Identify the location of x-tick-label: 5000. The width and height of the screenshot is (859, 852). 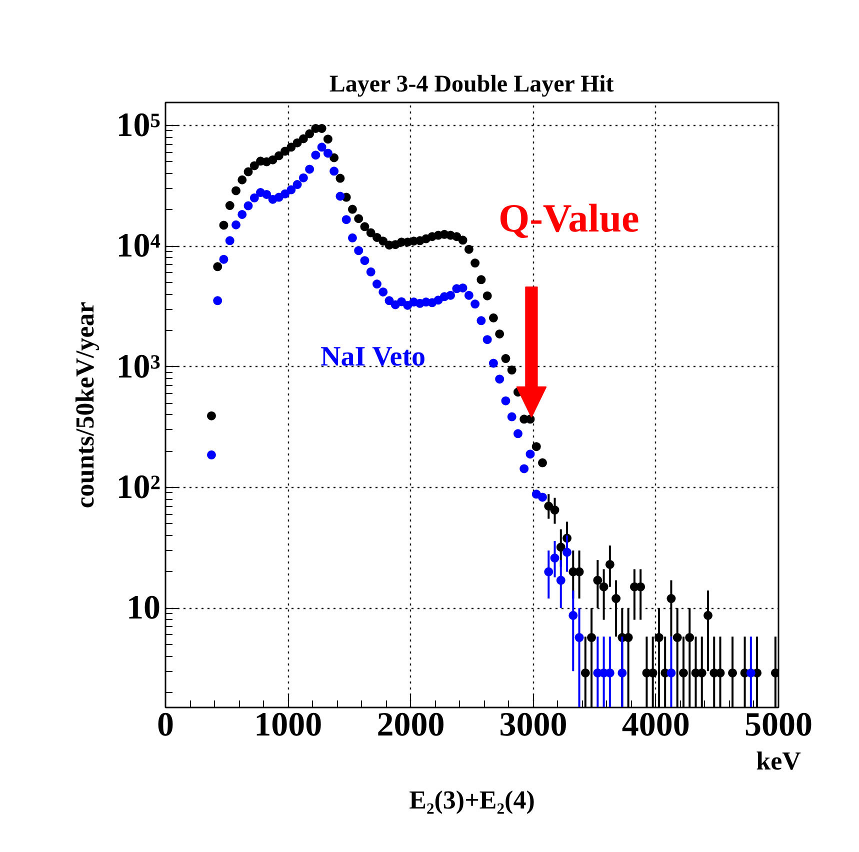
(778, 725).